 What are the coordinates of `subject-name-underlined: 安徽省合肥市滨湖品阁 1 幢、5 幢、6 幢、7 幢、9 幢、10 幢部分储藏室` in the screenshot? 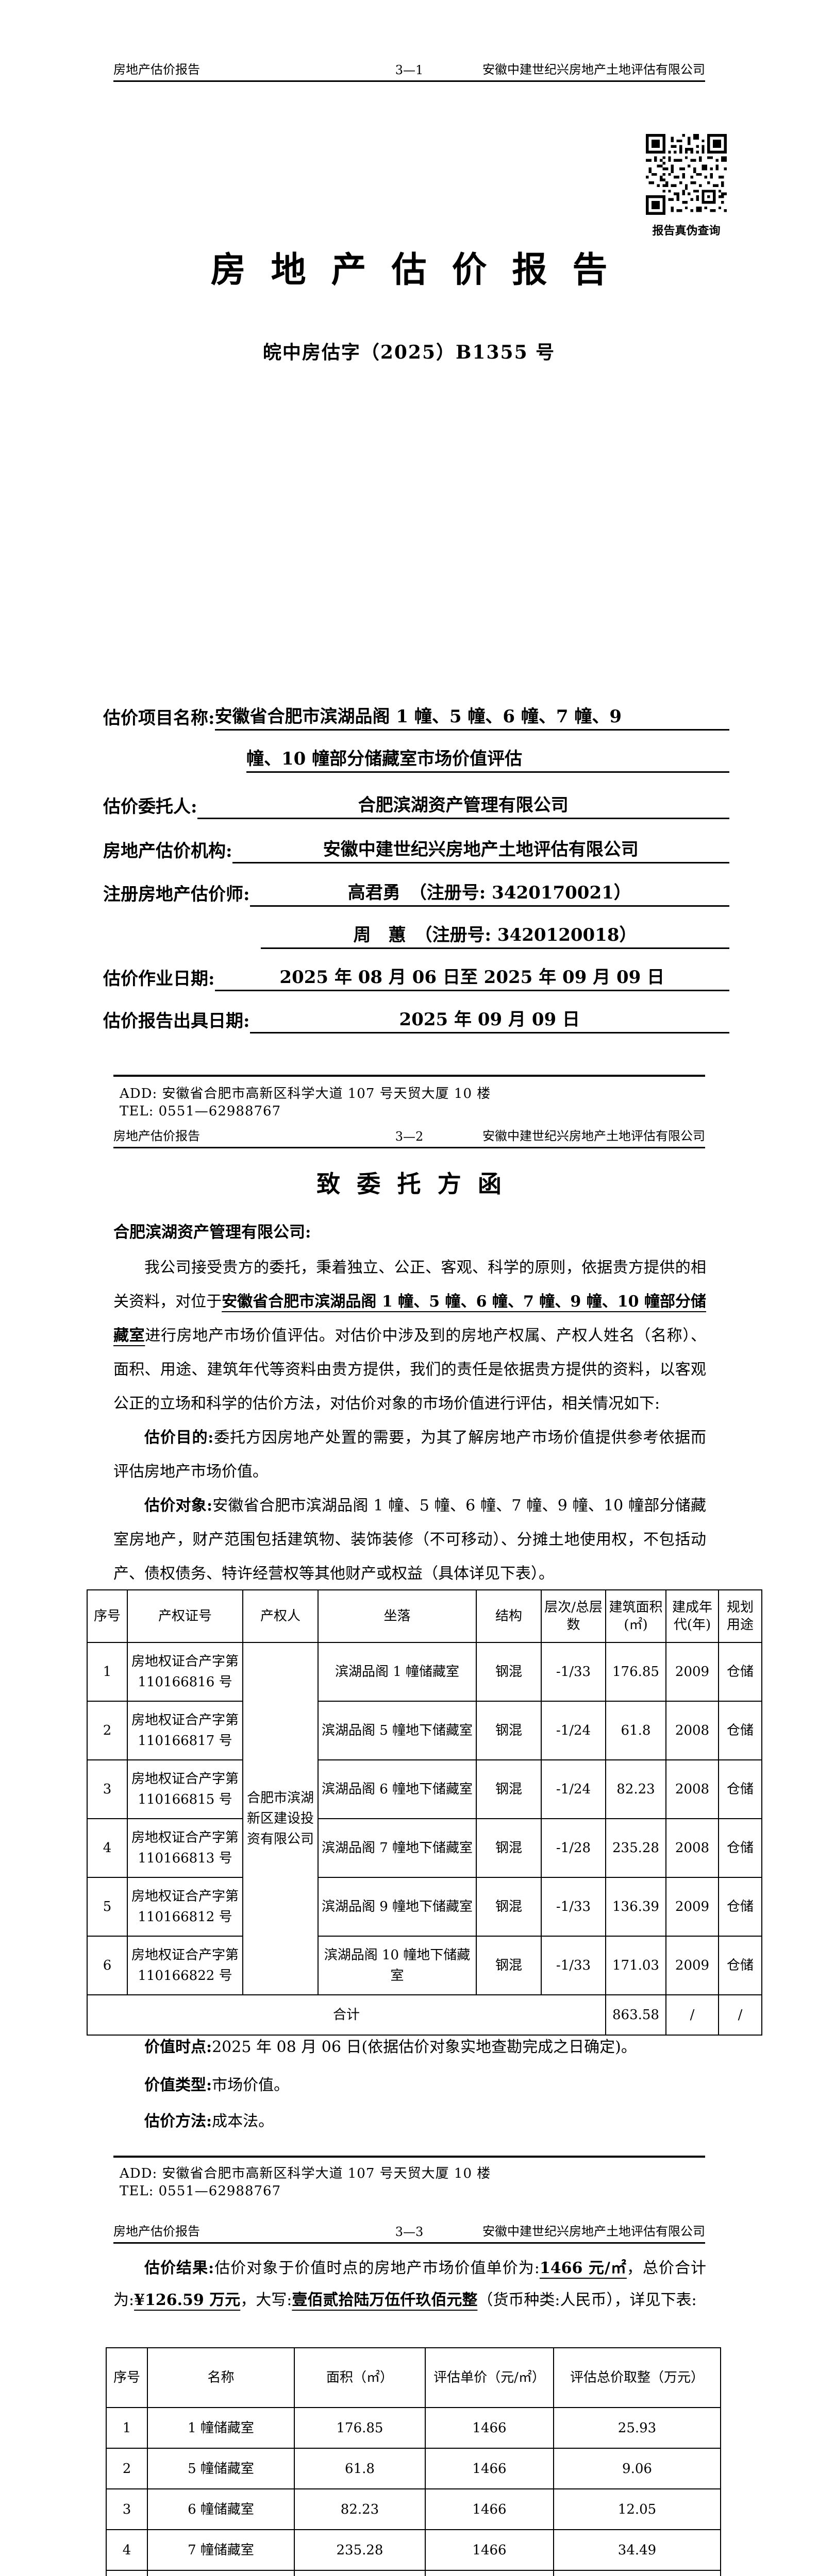 It's located at (409, 1319).